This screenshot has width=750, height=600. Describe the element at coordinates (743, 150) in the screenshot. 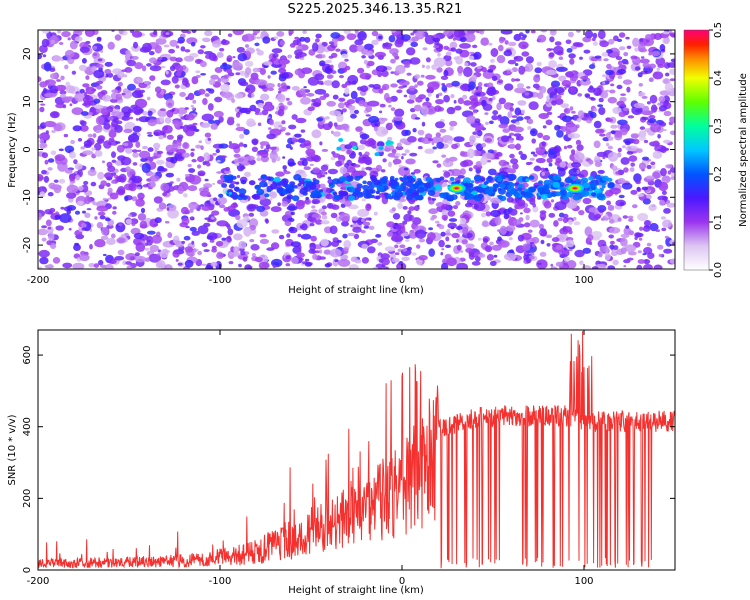

I see `colorbar-label: Normalized spectral amplitude` at that location.